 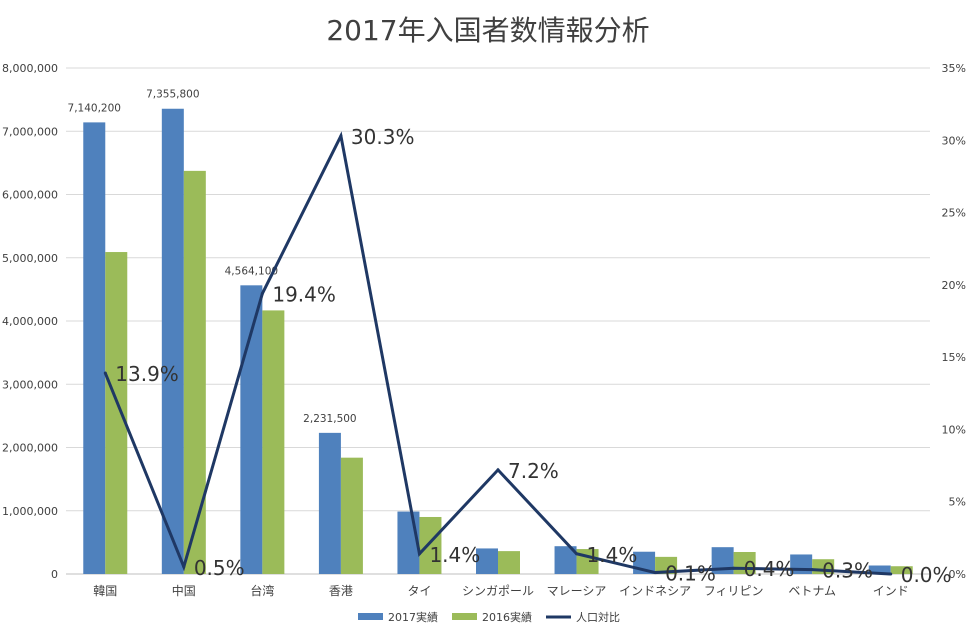 I want to click on legend-label: 2017実績, so click(x=413, y=617).